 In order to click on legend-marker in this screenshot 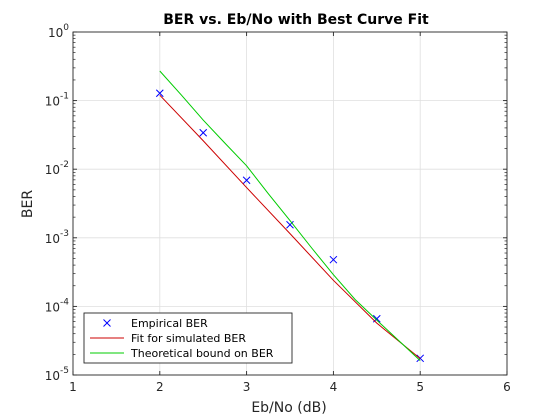, I will do `click(107, 323)`.